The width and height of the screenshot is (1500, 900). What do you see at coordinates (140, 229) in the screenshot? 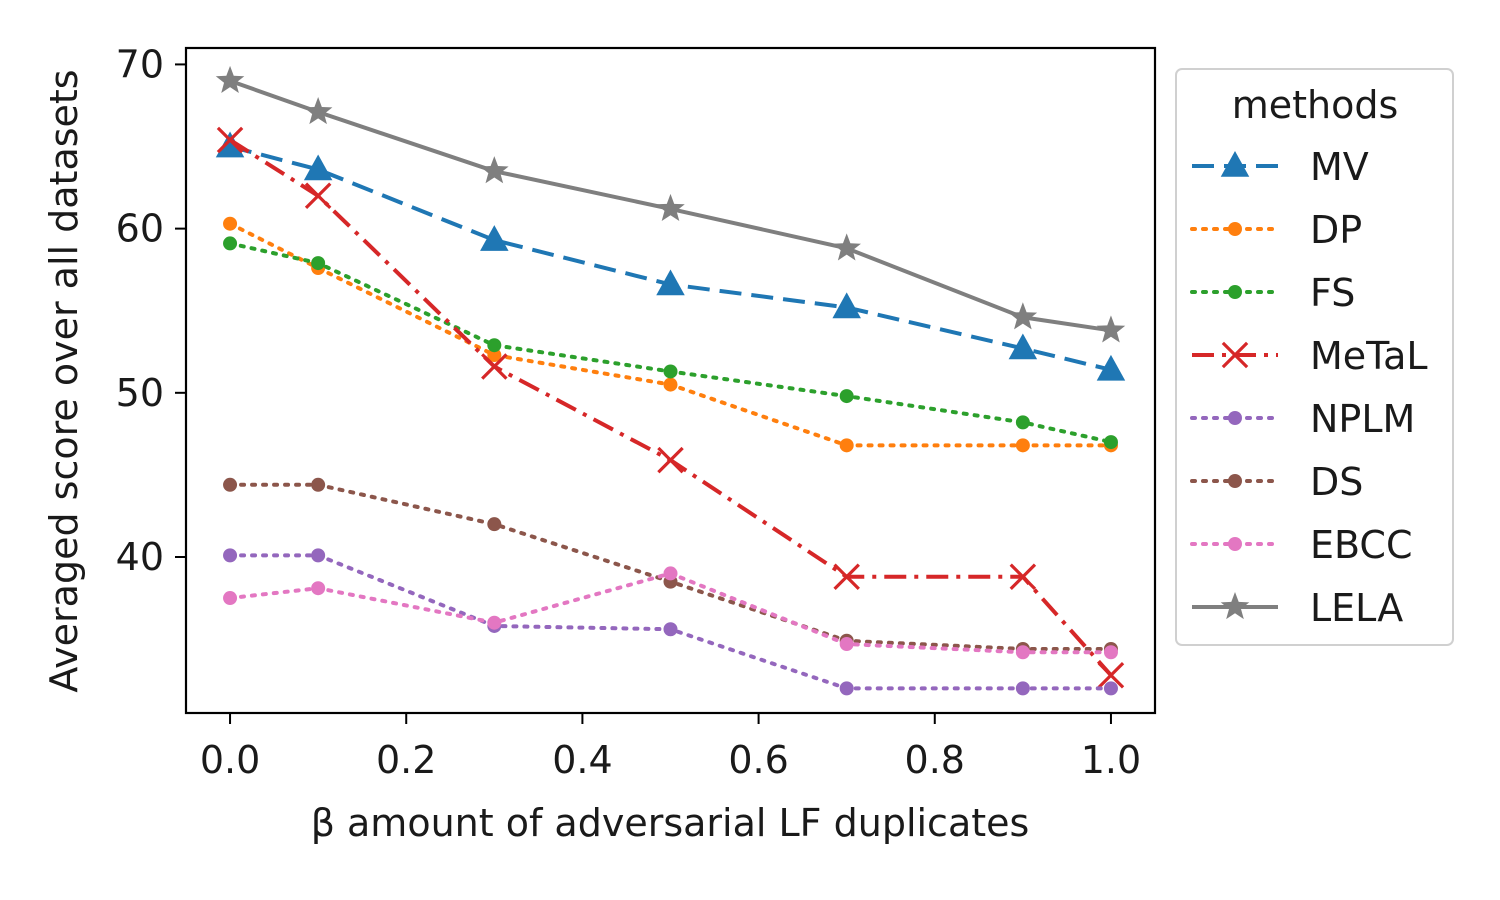
I see `y-tick-label: 60` at bounding box center [140, 229].